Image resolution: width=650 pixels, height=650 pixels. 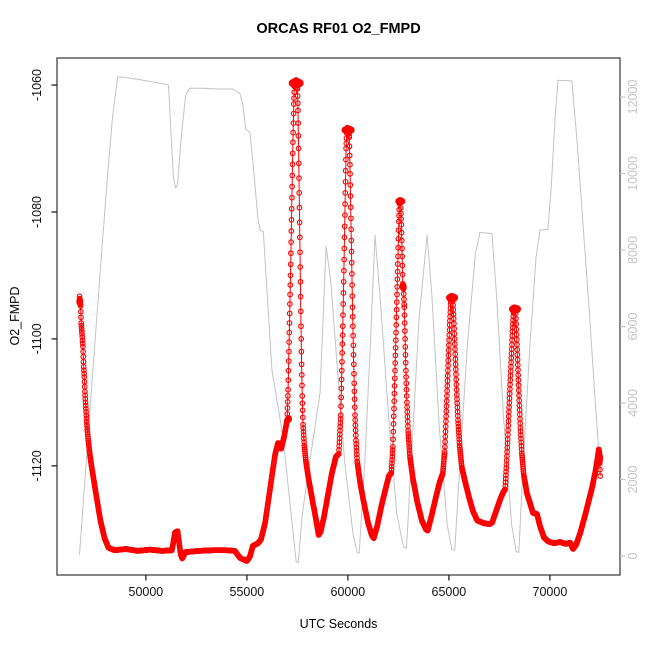 What do you see at coordinates (338, 29) in the screenshot?
I see `plot-title: ORCAS RF01 O2_FMPD` at bounding box center [338, 29].